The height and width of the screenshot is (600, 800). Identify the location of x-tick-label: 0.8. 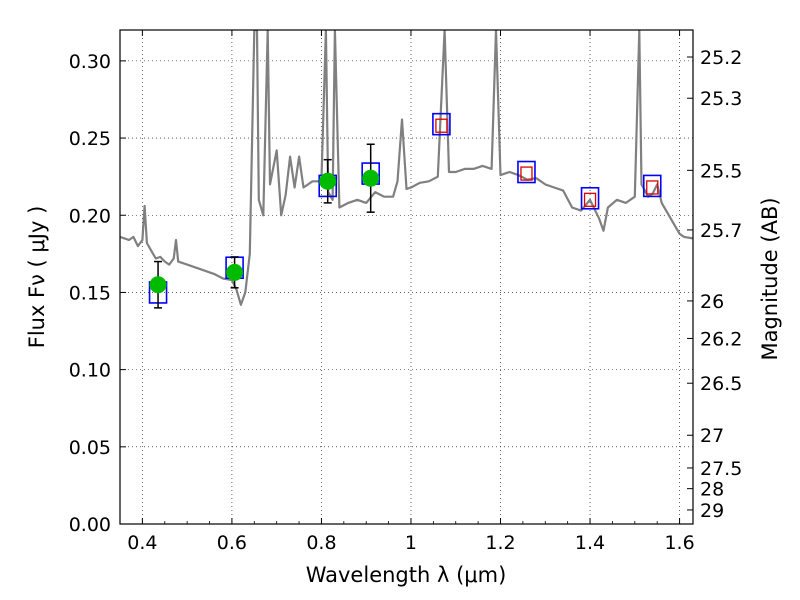
(321, 543).